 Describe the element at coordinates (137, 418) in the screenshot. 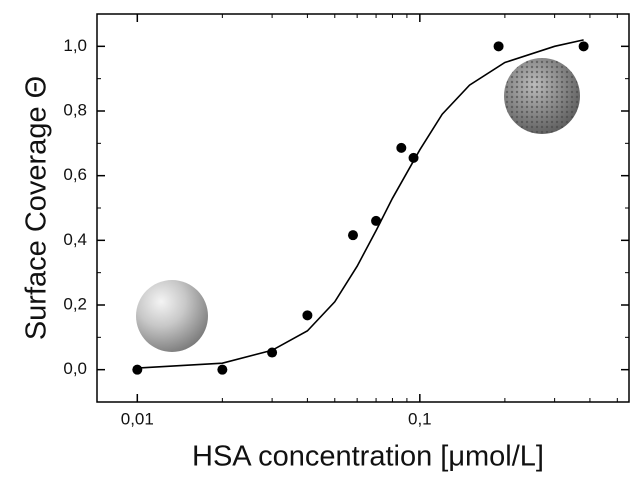

I see `x-tick-label: 0,01` at that location.